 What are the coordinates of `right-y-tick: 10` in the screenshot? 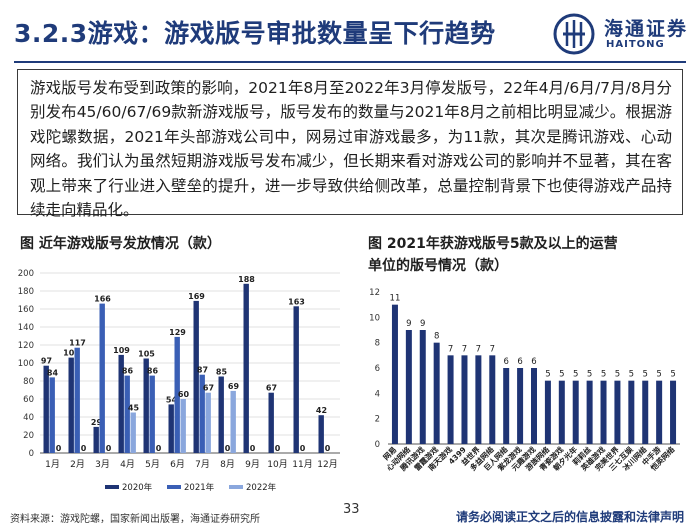 It's located at (374, 318).